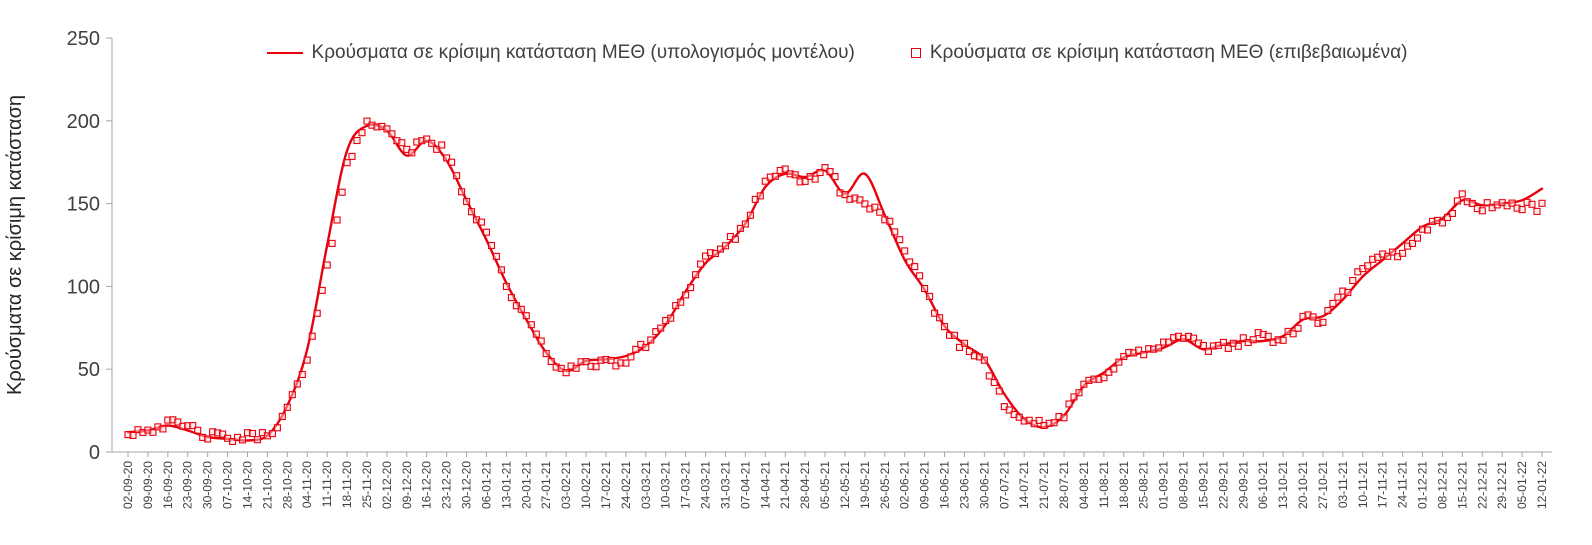 This screenshot has height=545, width=1592. I want to click on svg-text: 23-12-20, so click(447, 485).